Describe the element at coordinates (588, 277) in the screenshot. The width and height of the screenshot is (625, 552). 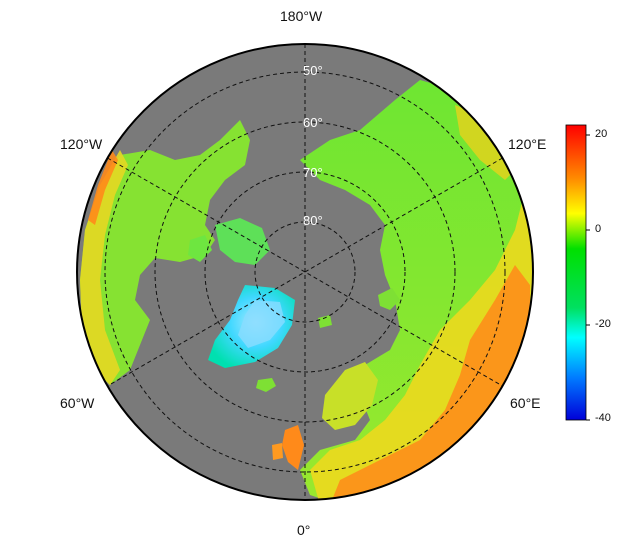
I see `colorbar-ticks` at that location.